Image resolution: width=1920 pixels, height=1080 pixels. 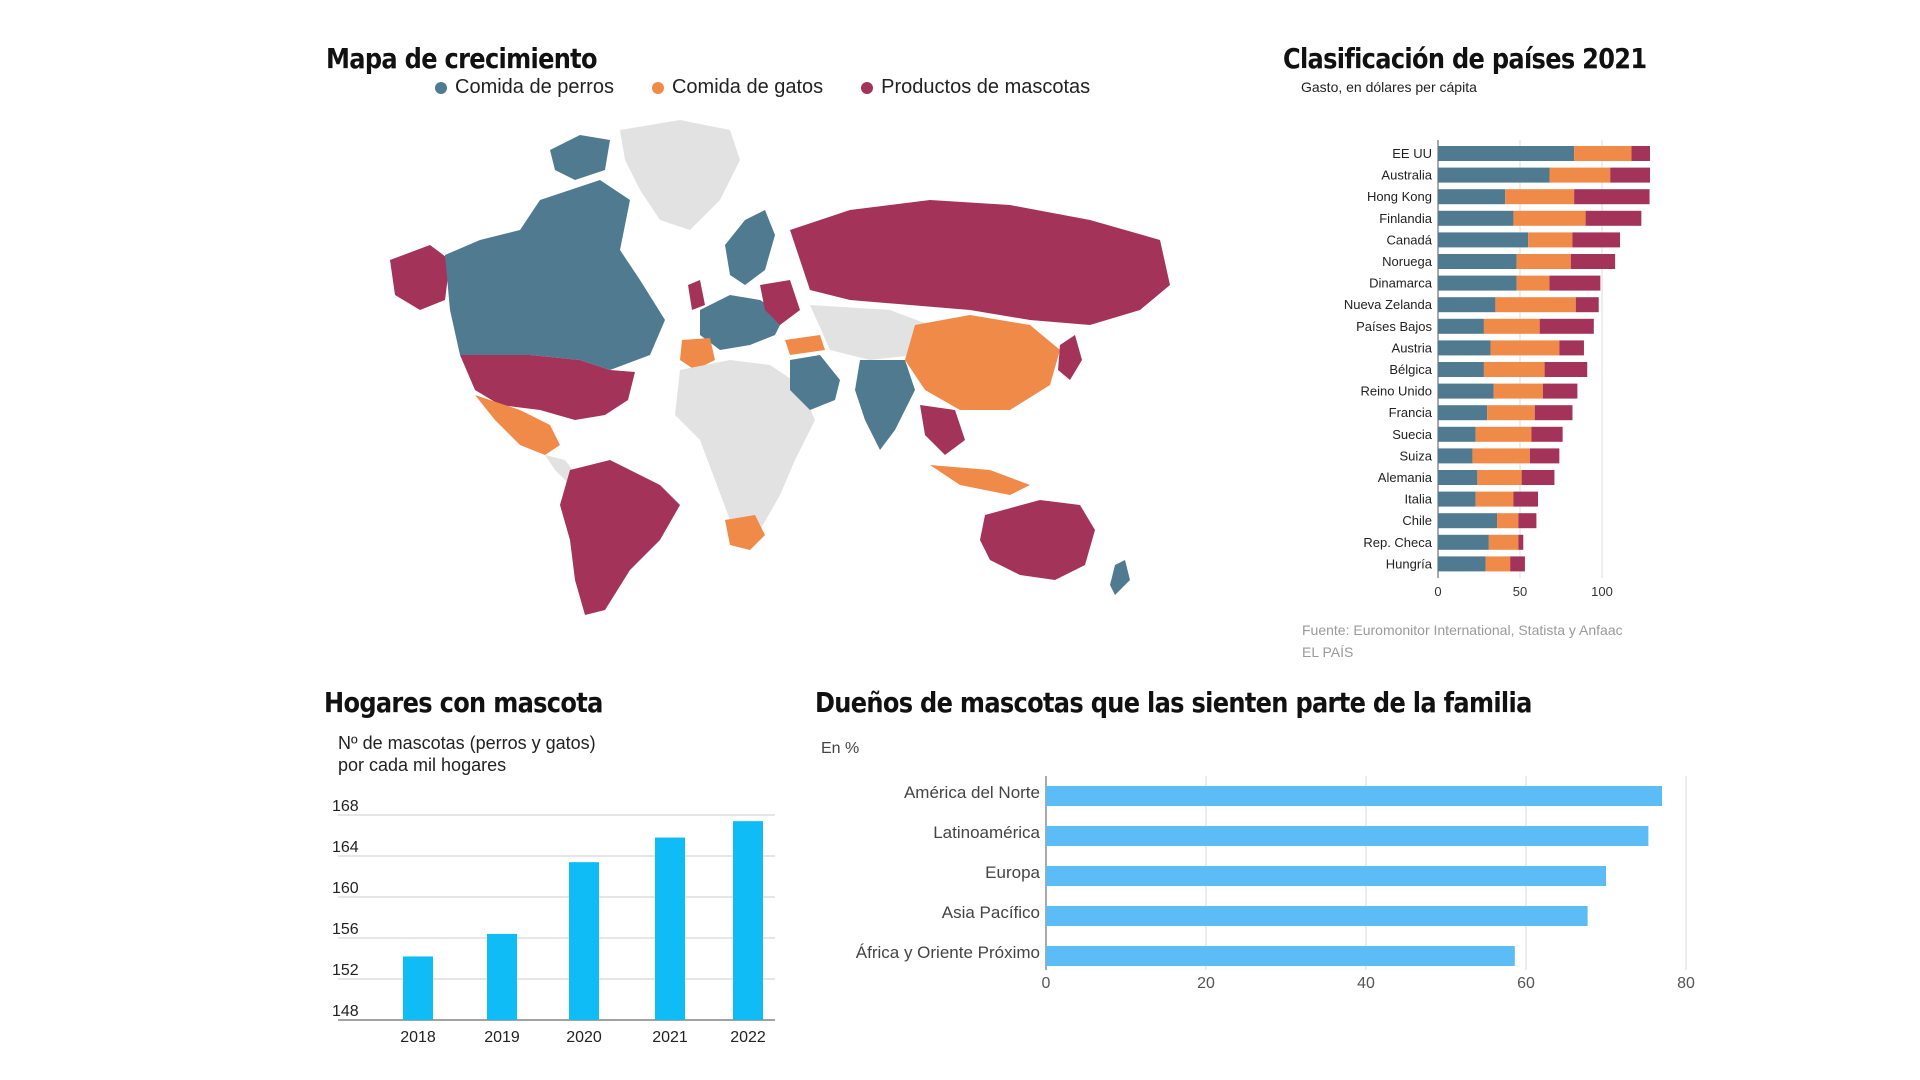 I want to click on legend-cat-food: Comida de gatos, so click(x=737, y=87).